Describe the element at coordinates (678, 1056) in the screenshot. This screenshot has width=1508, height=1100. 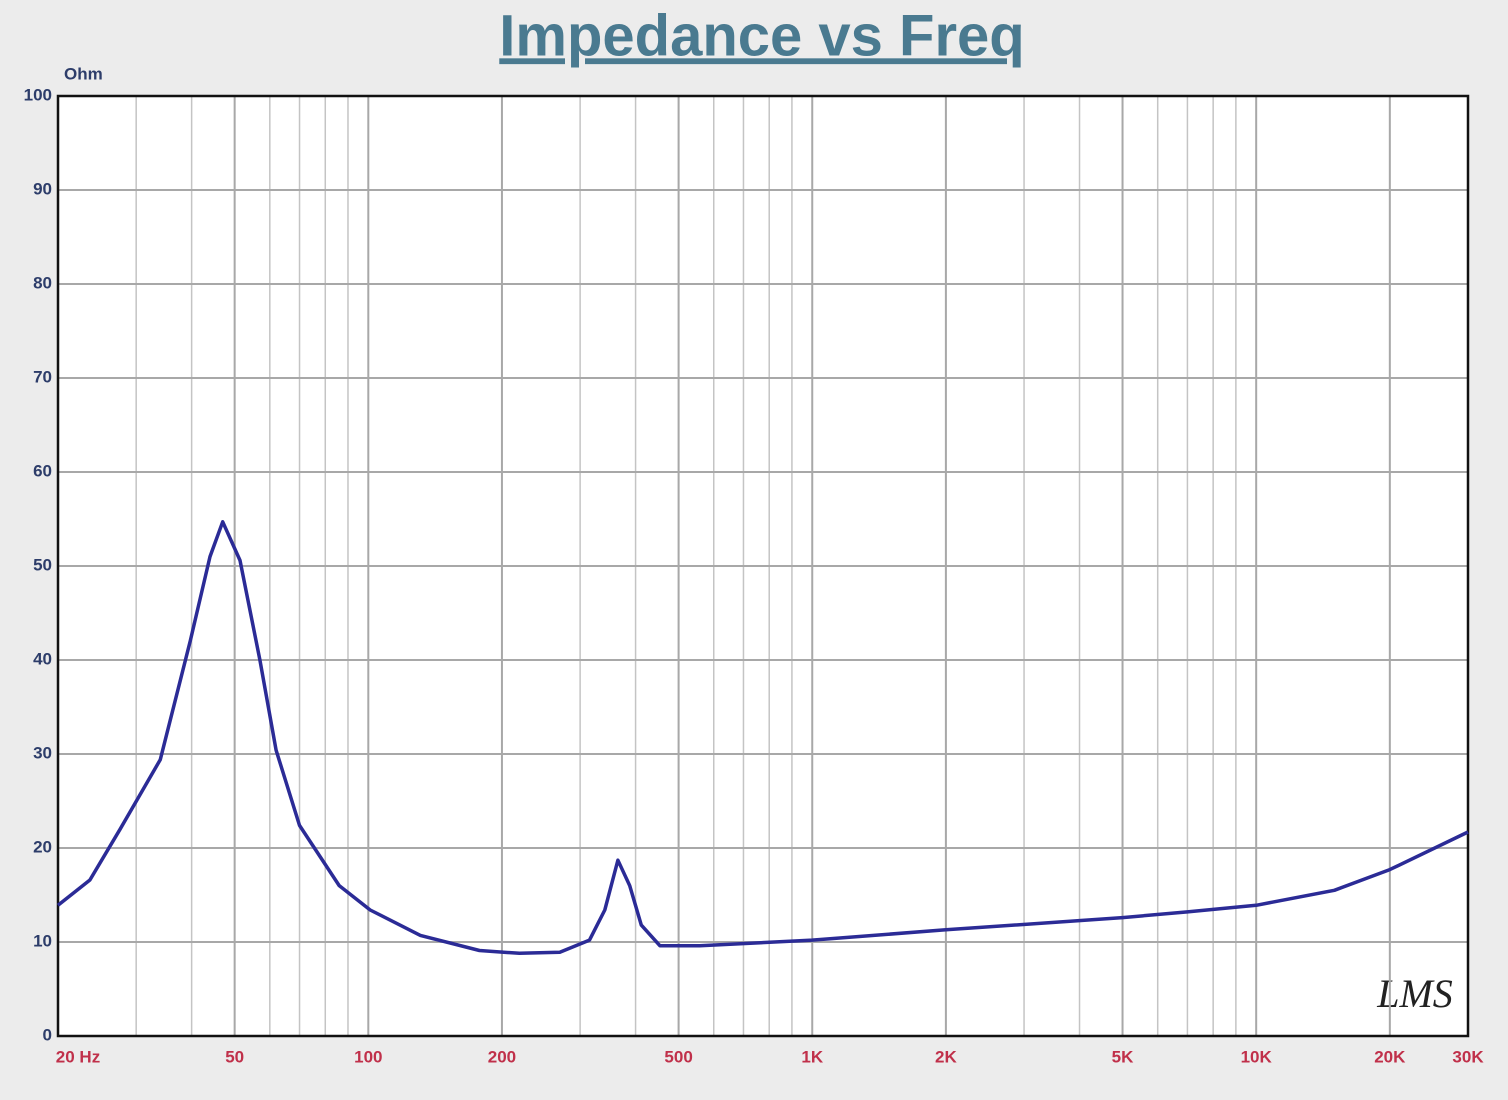
I see `x-tick-label: 500` at that location.